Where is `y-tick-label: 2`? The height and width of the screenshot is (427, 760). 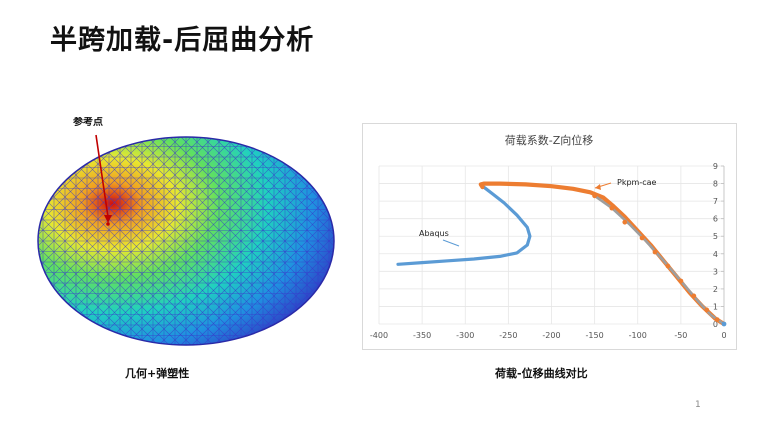
y-tick-label: 2 is located at coordinates (715, 289).